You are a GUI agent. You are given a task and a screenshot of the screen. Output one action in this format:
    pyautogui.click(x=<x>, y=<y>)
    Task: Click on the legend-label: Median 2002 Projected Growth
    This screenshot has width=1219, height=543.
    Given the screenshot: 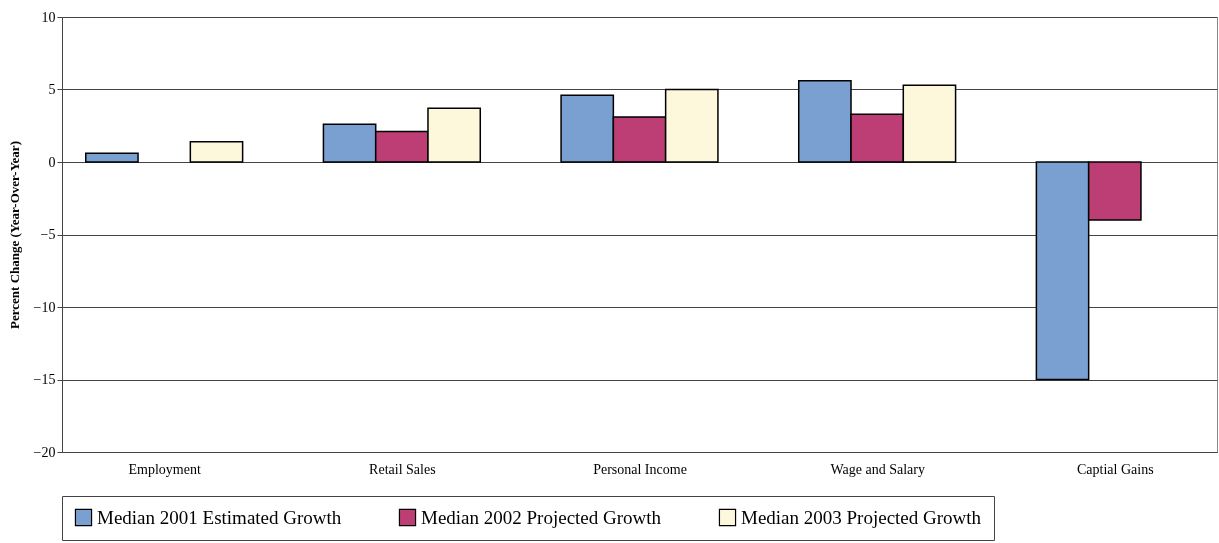 What is the action you would take?
    pyautogui.click(x=541, y=517)
    